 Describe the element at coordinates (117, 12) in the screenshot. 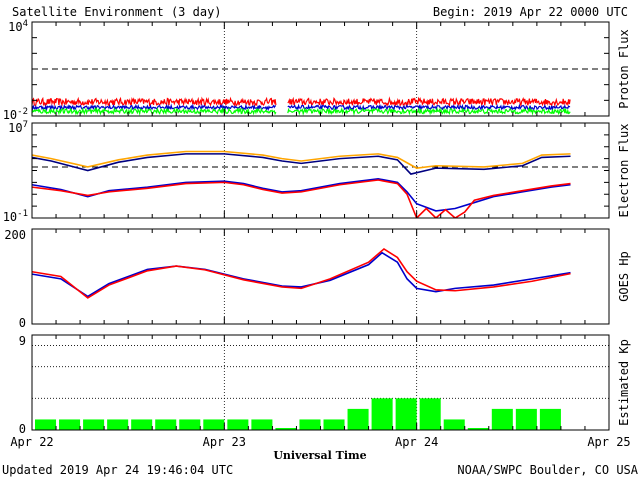

I see `chart-title: Satellite Environment (3 day)` at that location.